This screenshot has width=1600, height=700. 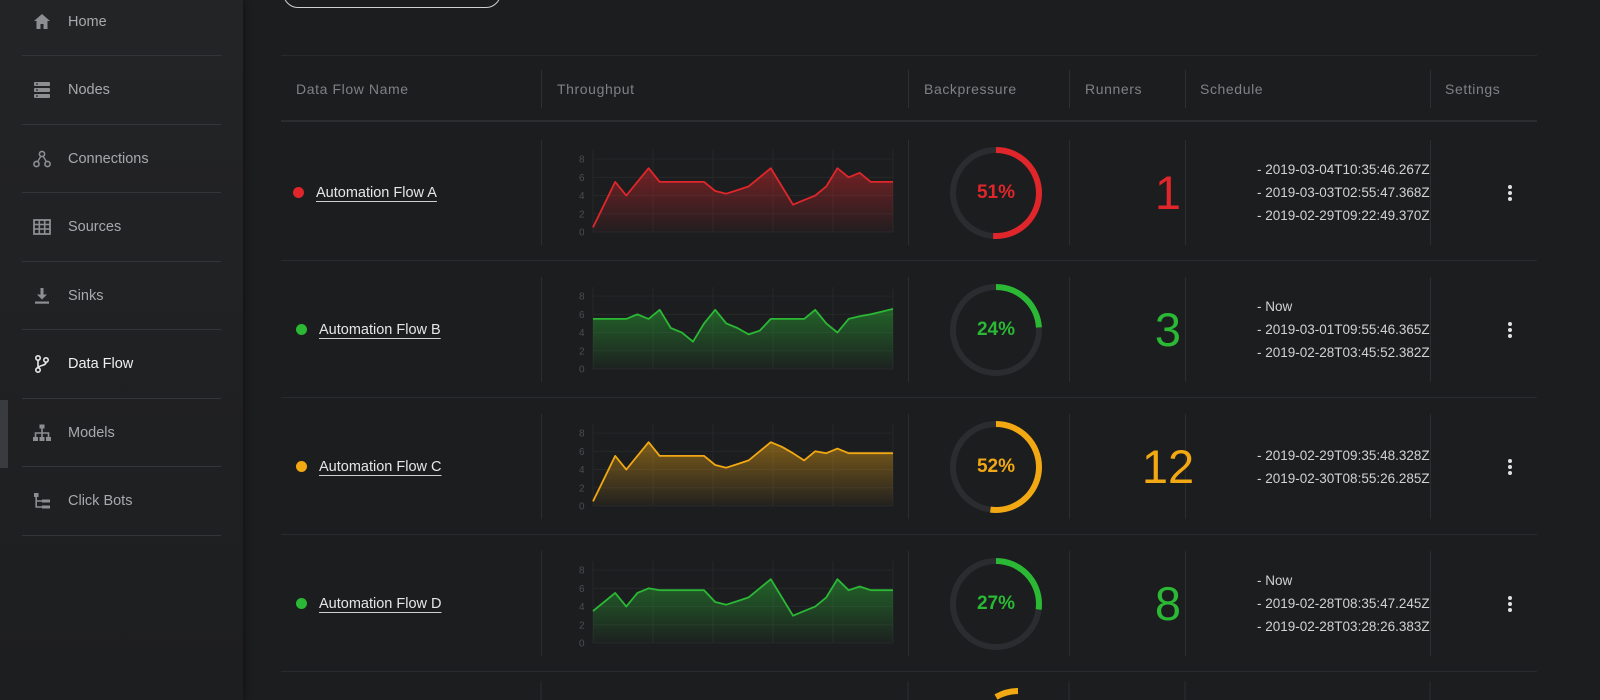 I want to click on schedule-entry: - 2019-03-01T09:55:46.365Z, so click(x=1343, y=329).